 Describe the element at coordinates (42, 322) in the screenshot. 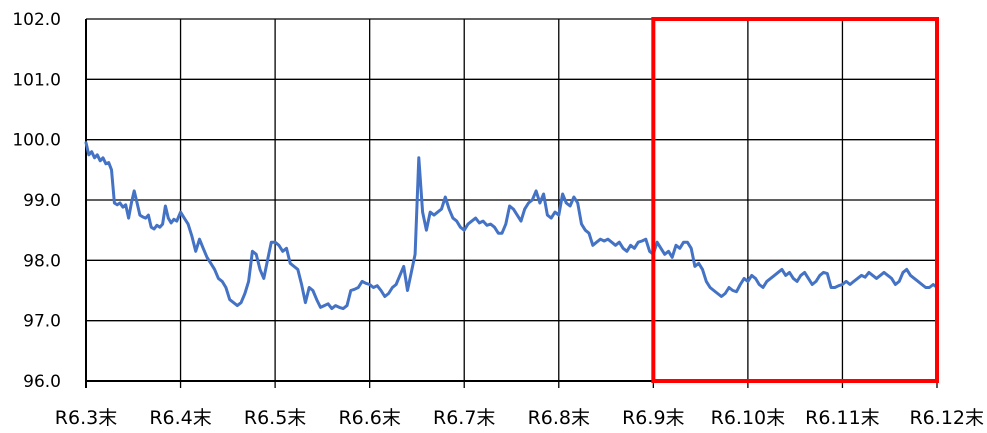

I see `y-tick-label: 97.0` at that location.